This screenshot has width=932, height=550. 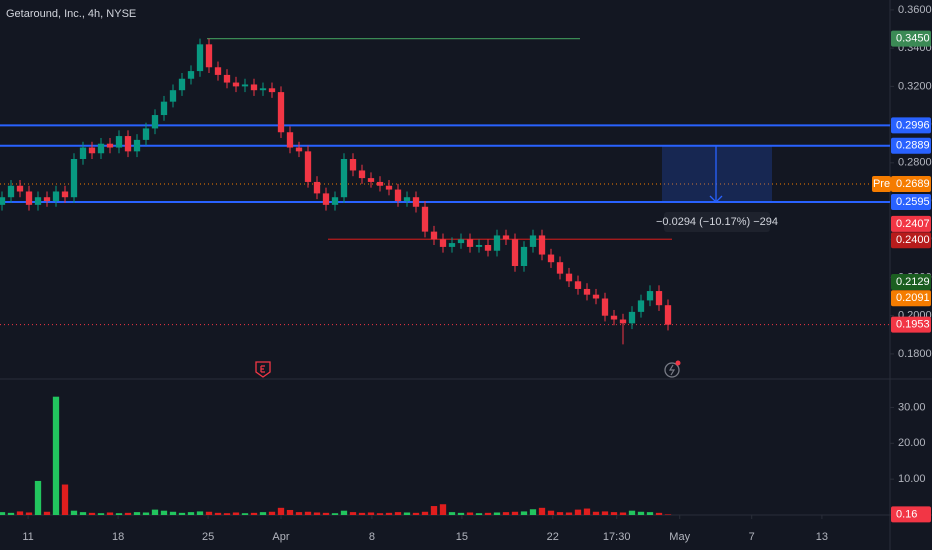 What do you see at coordinates (716, 199) in the screenshot?
I see `measure-arrowhead` at bounding box center [716, 199].